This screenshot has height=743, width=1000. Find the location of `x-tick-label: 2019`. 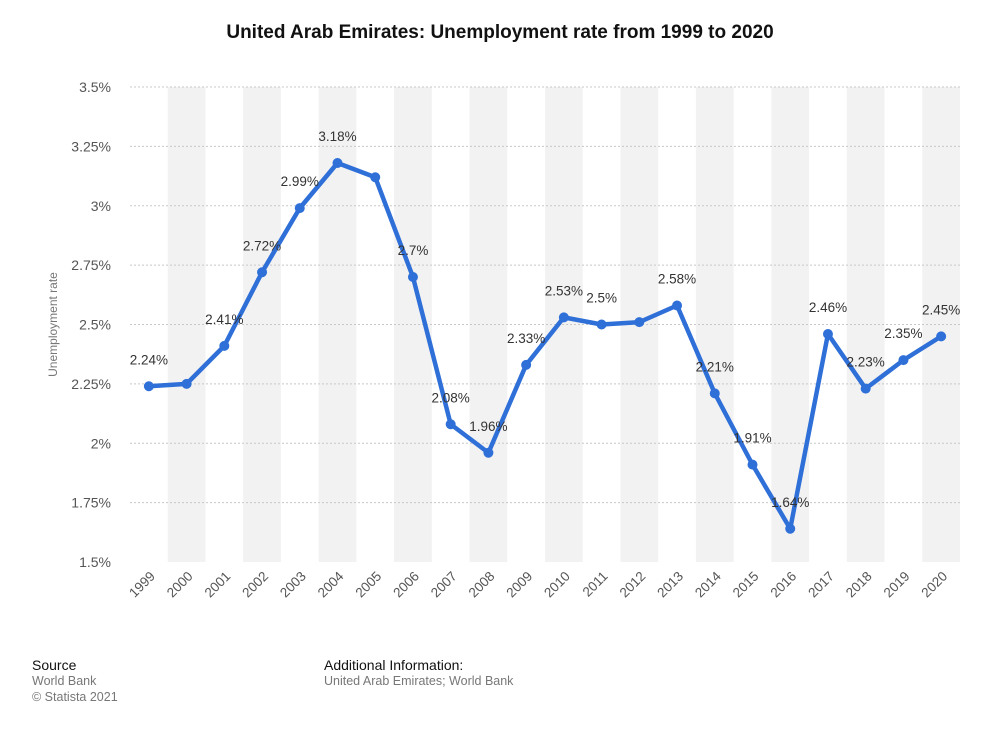

x-tick-label: 2019 is located at coordinates (897, 585).